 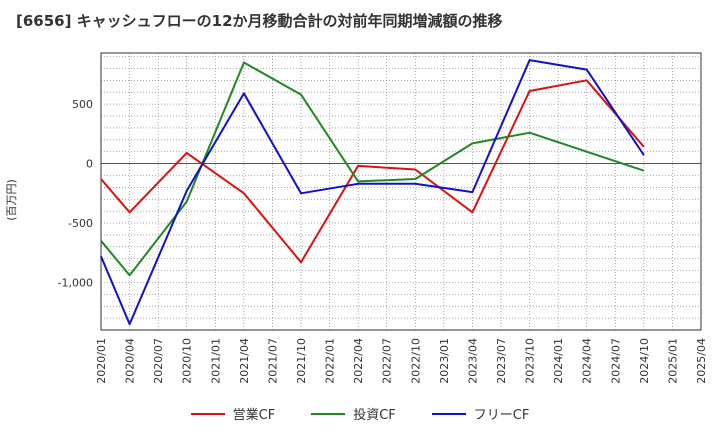 What do you see at coordinates (587, 361) in the screenshot?
I see `x-tick-label: 2024/04` at bounding box center [587, 361].